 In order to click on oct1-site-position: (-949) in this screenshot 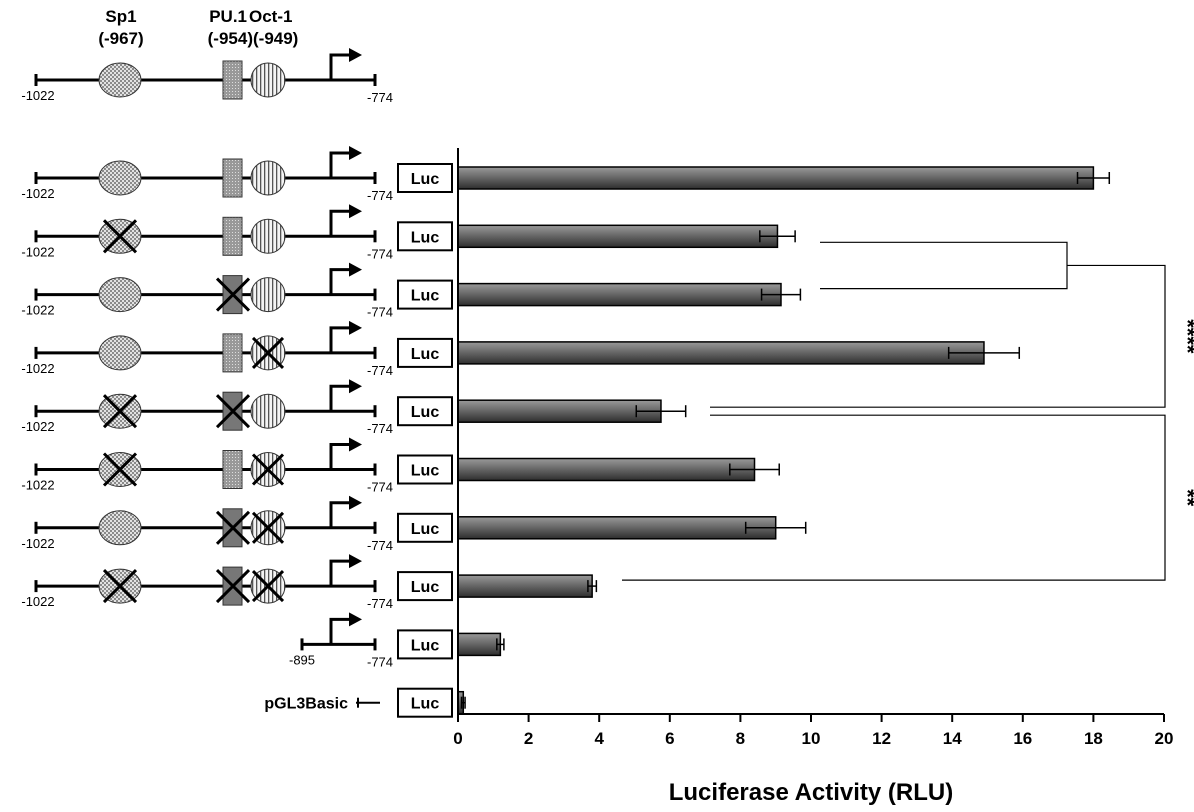, I will do `click(275, 38)`.